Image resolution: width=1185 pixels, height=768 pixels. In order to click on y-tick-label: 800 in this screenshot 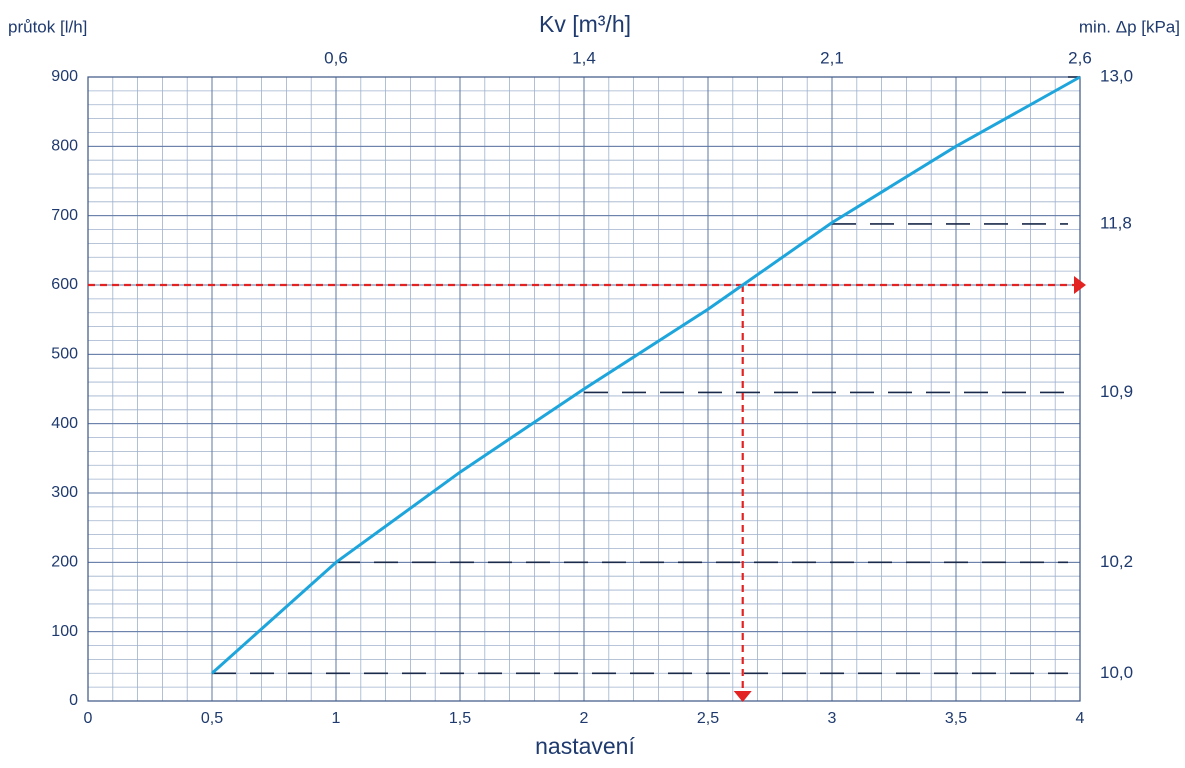, I will do `click(64, 146)`.